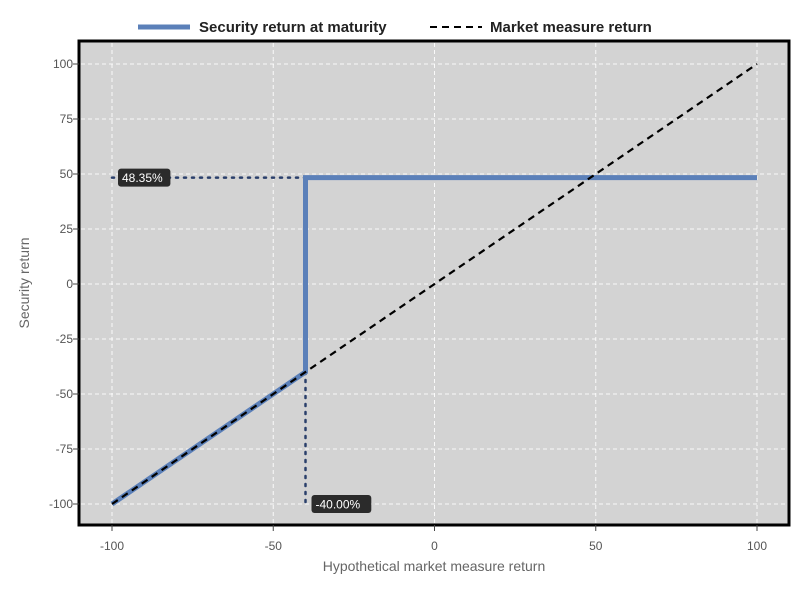 The image size is (812, 609). I want to click on callout-threshold-level: -40.00%, so click(341, 504).